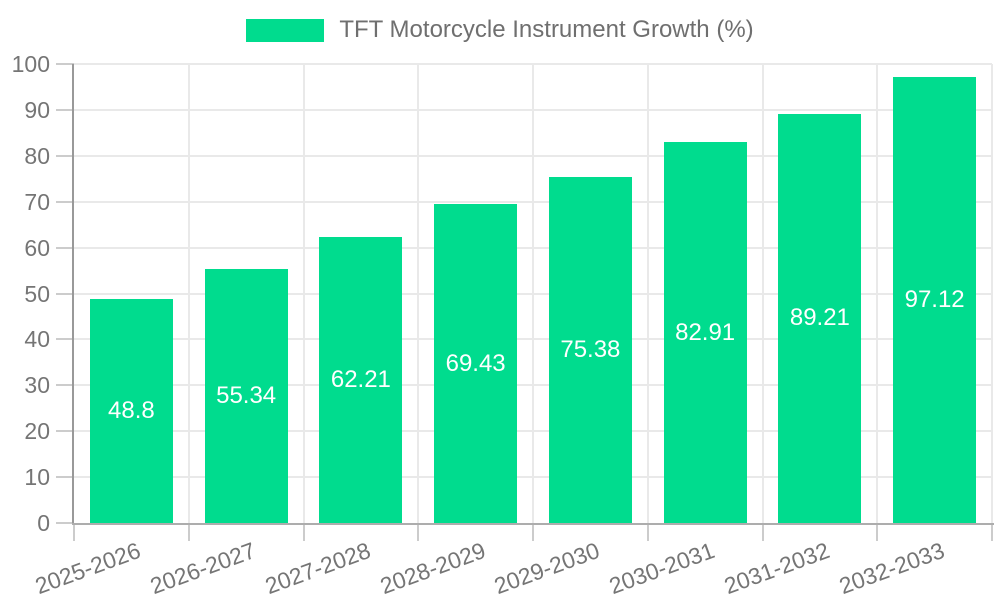  What do you see at coordinates (37, 109) in the screenshot?
I see `y-axis-tick-label: 90` at bounding box center [37, 109].